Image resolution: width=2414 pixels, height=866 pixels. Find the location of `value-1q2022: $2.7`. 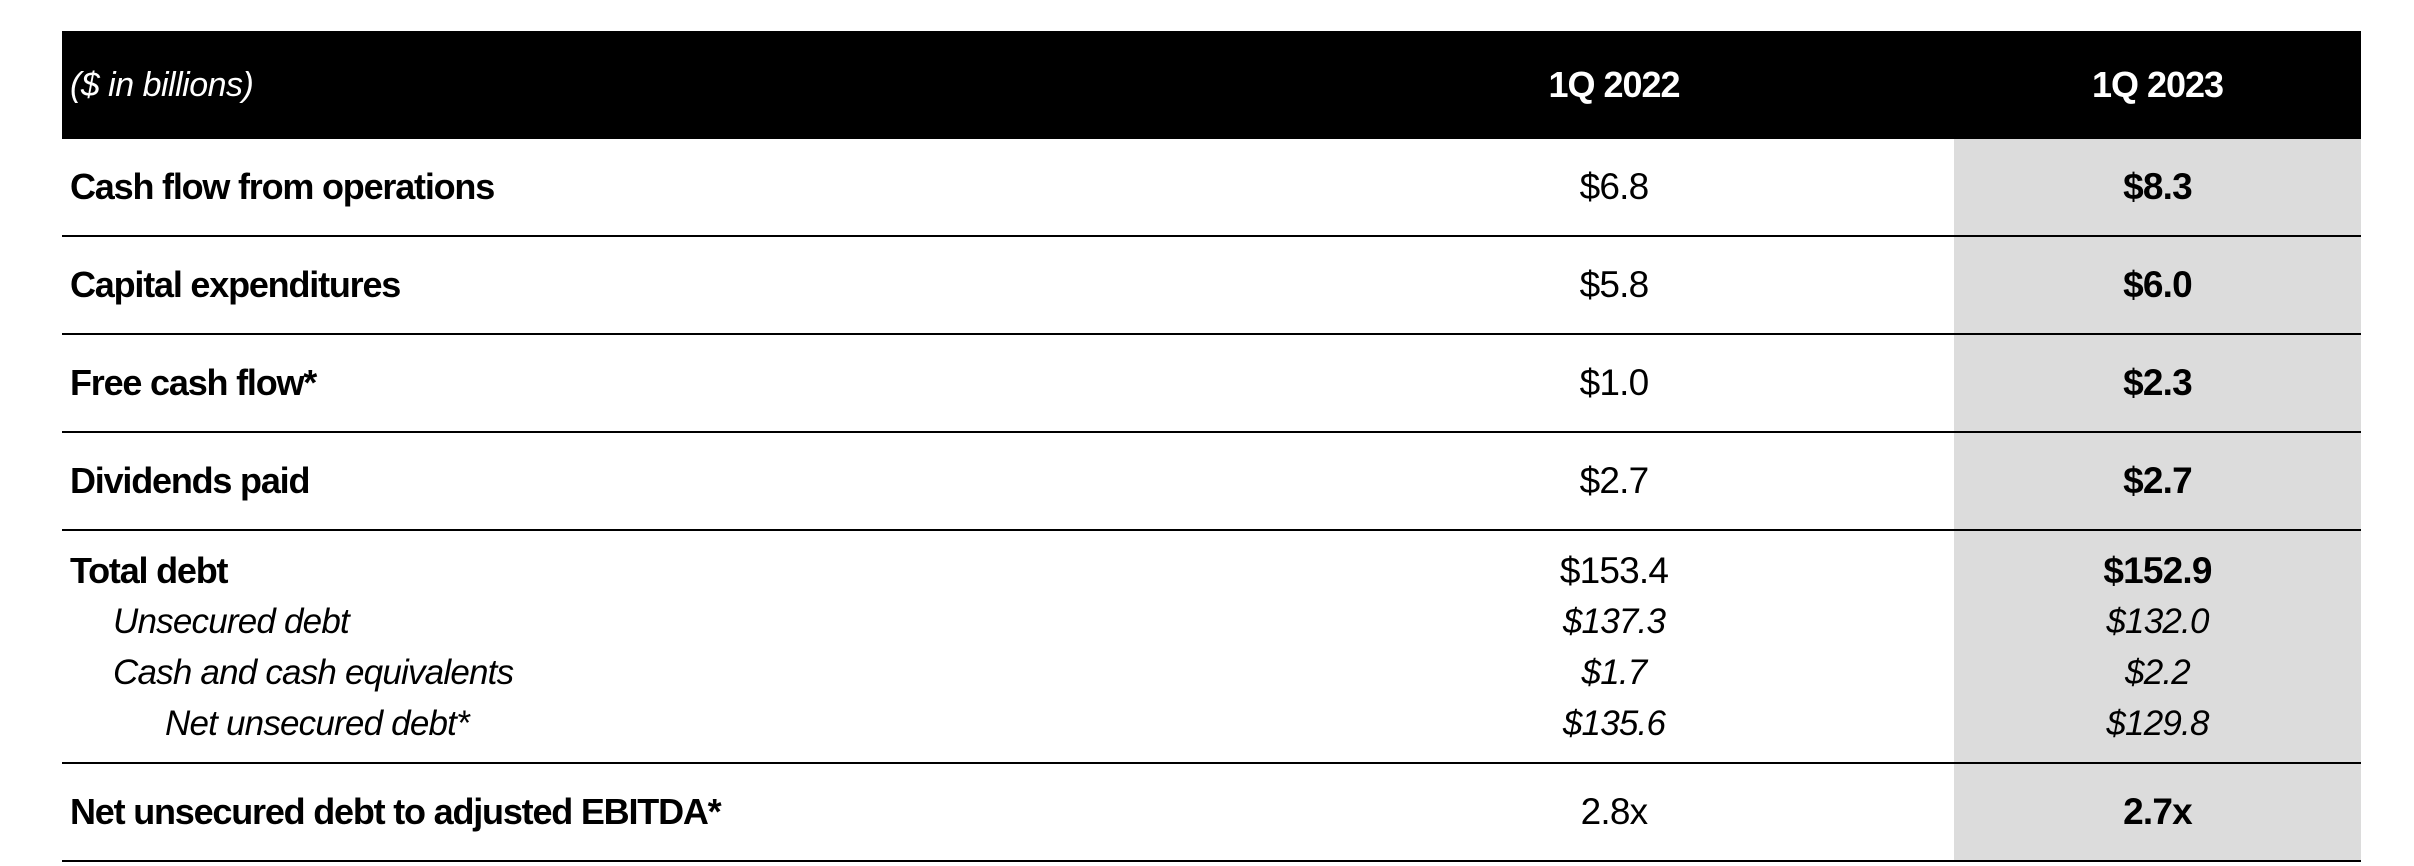

value-1q2022: $2.7 is located at coordinates (1614, 480).